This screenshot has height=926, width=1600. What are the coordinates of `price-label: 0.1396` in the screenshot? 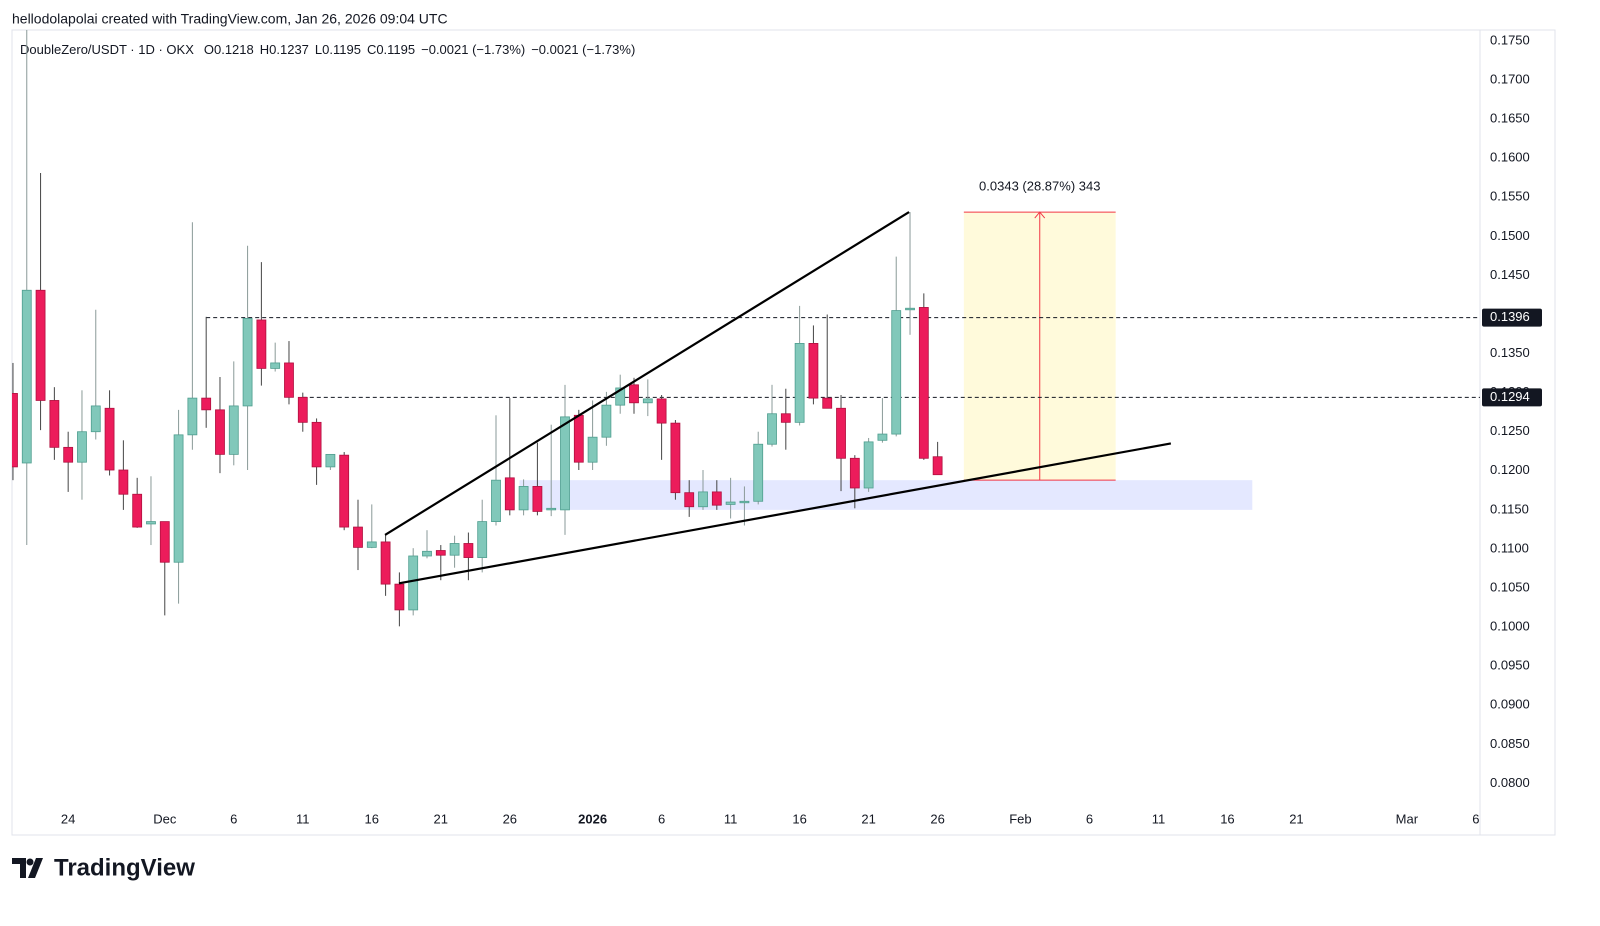 It's located at (1510, 316).